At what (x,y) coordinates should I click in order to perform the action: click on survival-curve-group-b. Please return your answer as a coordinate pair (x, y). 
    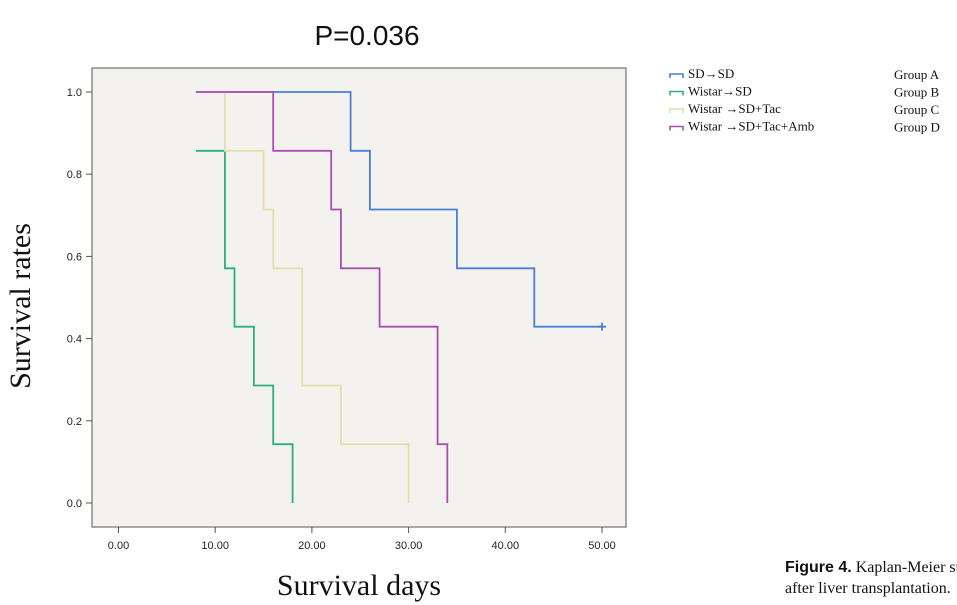
    Looking at the image, I should click on (244, 326).